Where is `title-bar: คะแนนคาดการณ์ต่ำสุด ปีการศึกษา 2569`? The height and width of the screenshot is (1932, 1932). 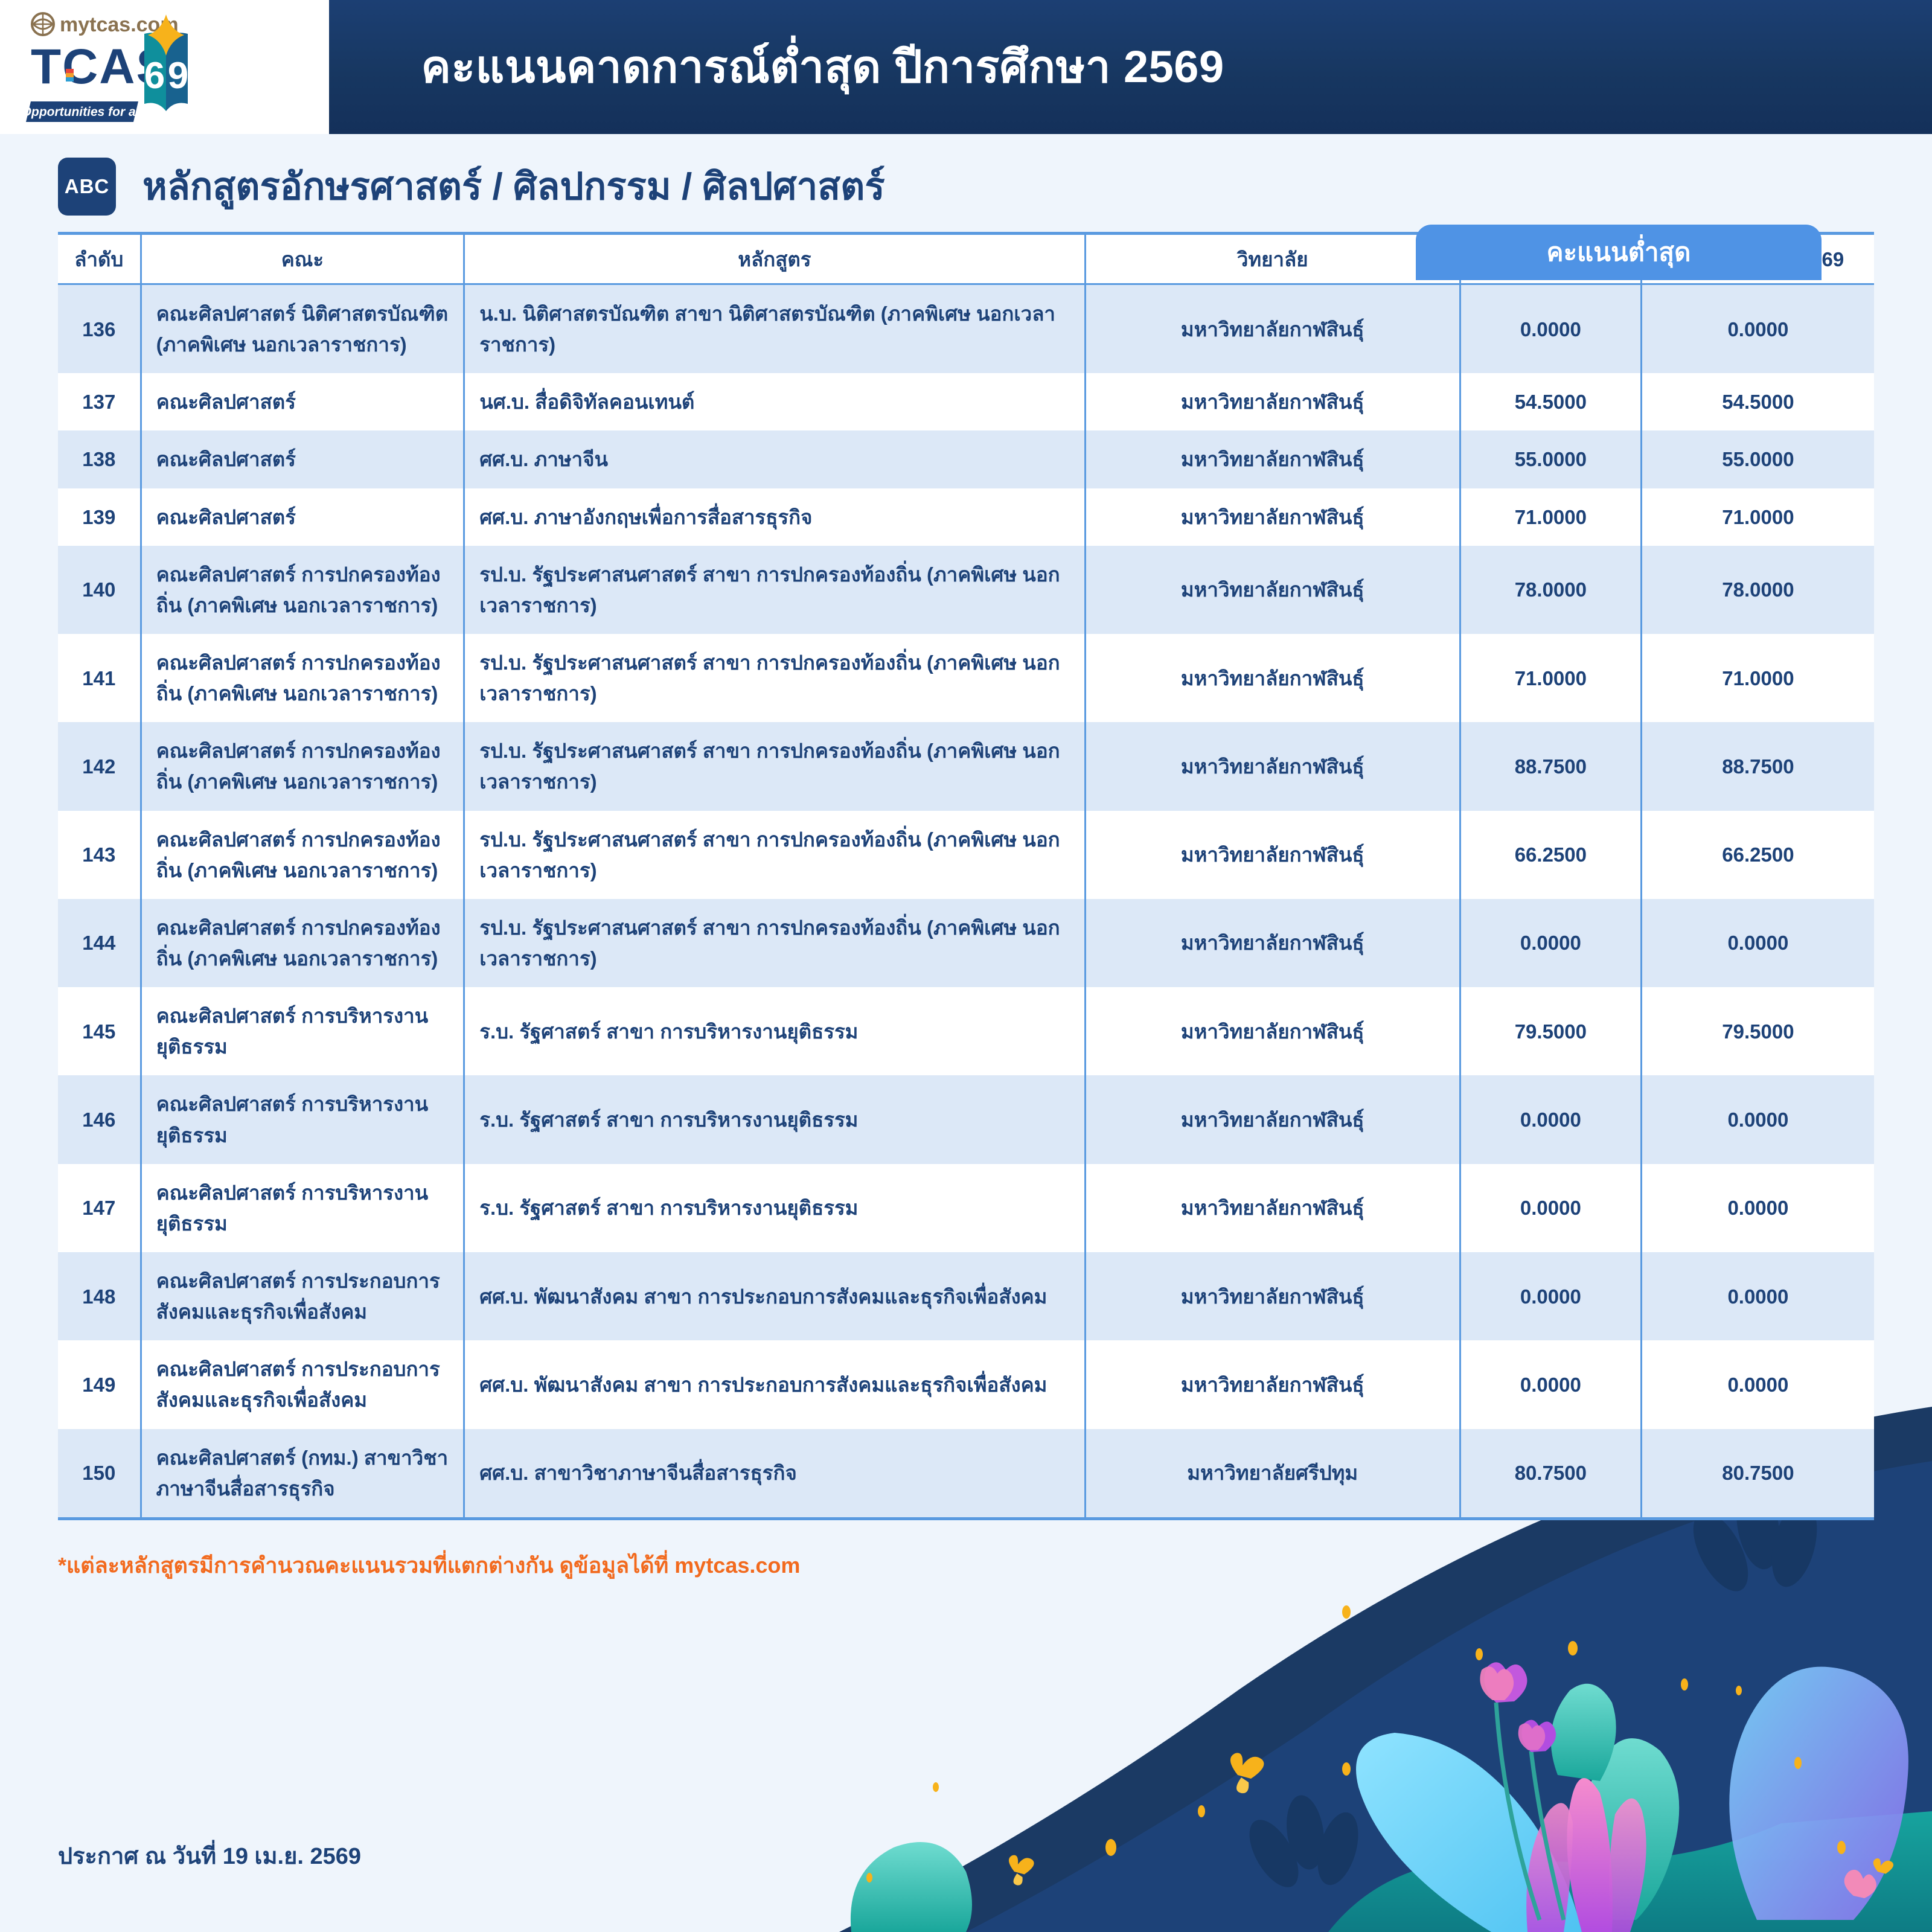 title-bar: คะแนนคาดการณ์ต่ำสุด ปีการศึกษา 2569 is located at coordinates (1131, 67).